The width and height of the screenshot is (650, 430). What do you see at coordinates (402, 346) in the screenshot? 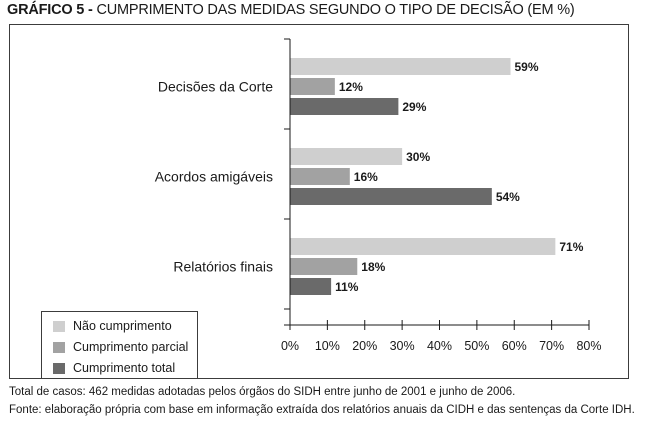
I see `x-tick-label-30: 30%` at bounding box center [402, 346].